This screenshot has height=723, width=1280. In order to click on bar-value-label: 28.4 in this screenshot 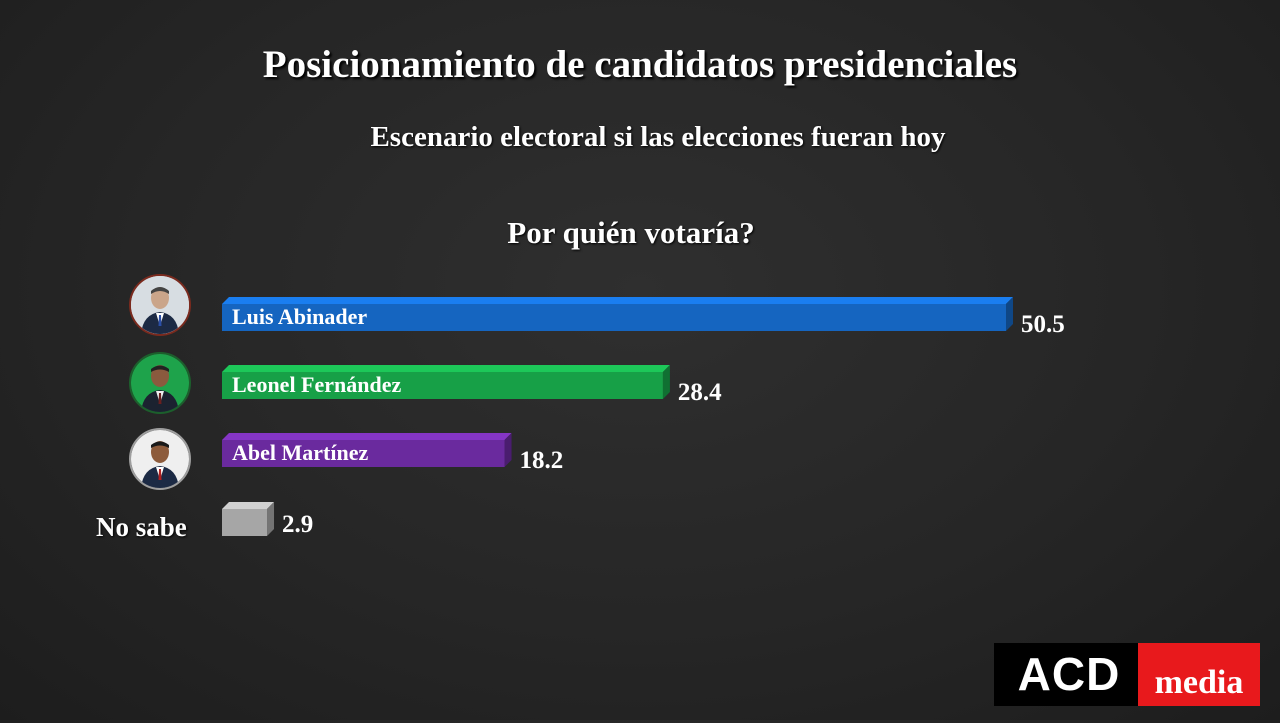, I will do `click(700, 392)`.